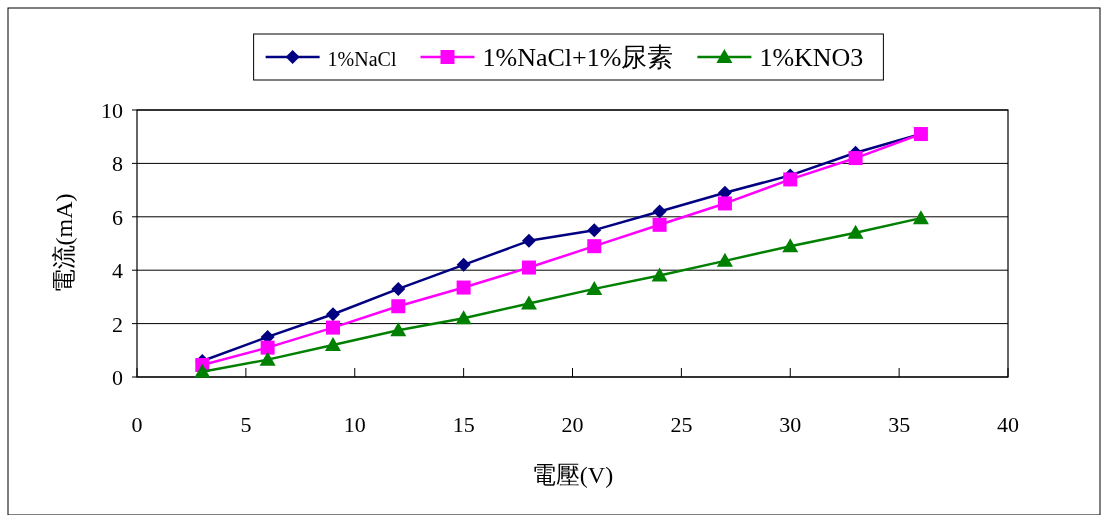 Image resolution: width=1108 pixels, height=515 pixels. Describe the element at coordinates (246, 424) in the screenshot. I see `x-tick-label: 5` at that location.